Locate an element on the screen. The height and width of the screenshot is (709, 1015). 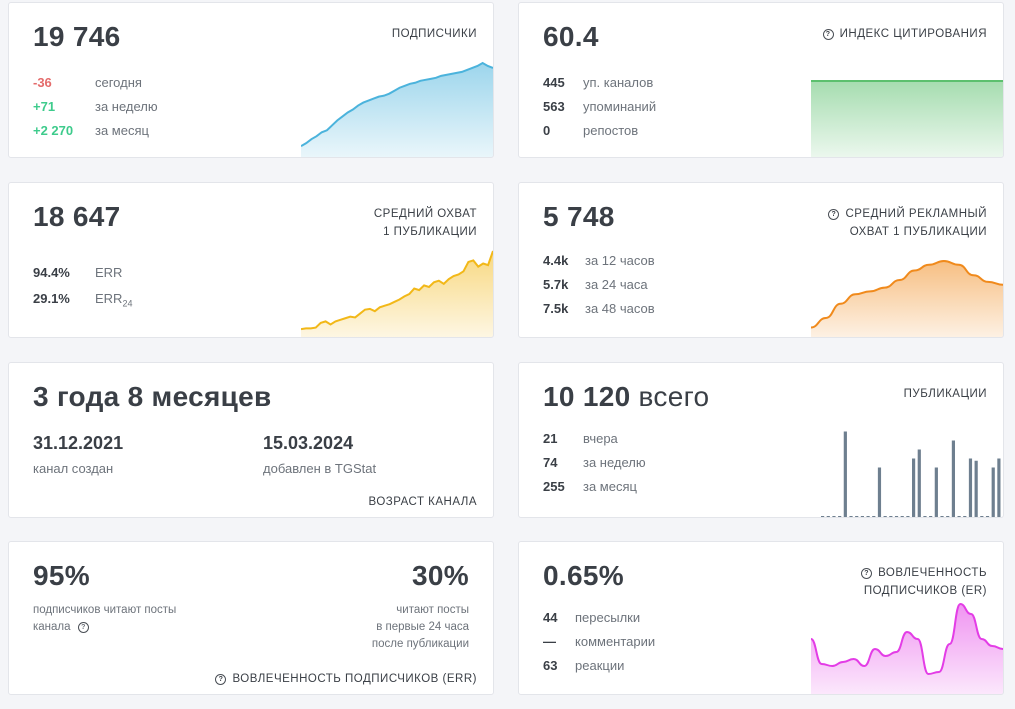
reach-series-line is located at coordinates (397, 290).